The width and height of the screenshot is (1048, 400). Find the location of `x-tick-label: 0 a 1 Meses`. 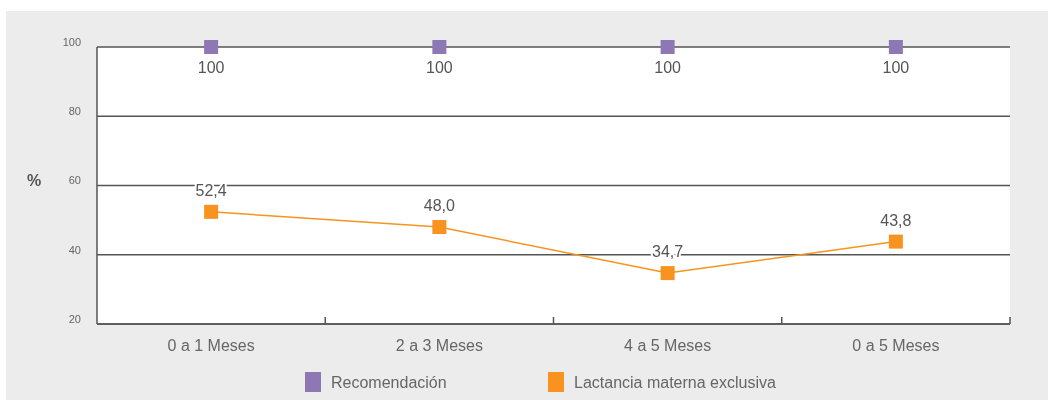

x-tick-label: 0 a 1 Meses is located at coordinates (211, 345).